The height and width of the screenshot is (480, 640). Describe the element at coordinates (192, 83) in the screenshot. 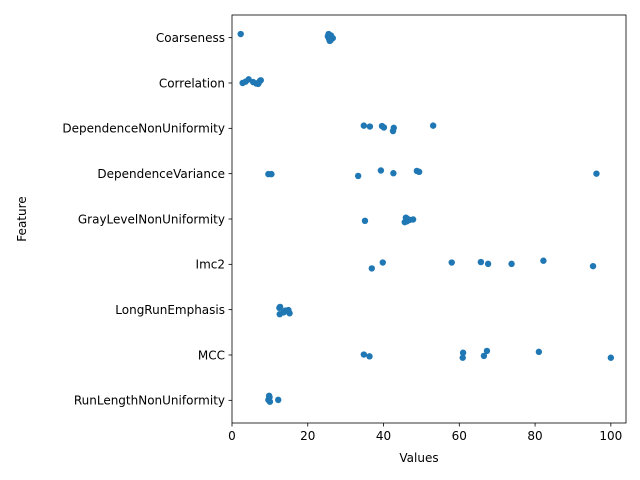

I see `y-tick-label: Correlation` at that location.